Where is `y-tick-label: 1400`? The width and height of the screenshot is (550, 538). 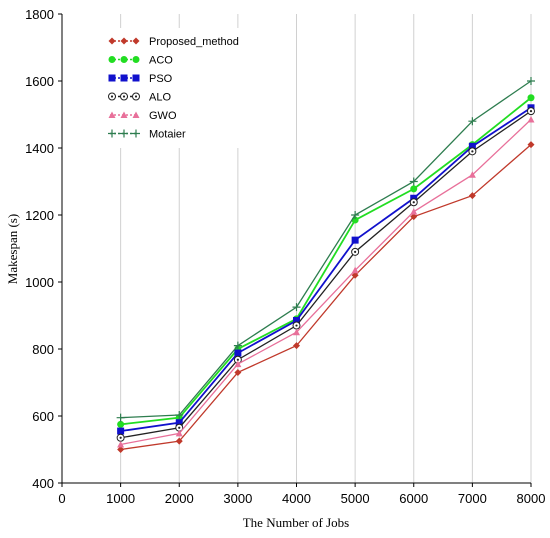 y-tick-label: 1400 is located at coordinates (39, 148).